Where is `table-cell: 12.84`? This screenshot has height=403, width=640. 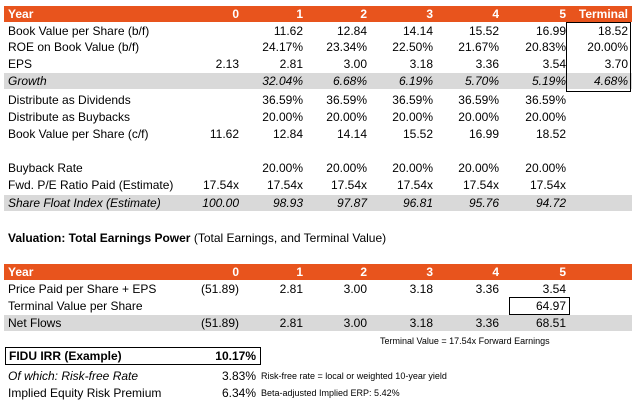
table-cell: 12.84 is located at coordinates (287, 134).